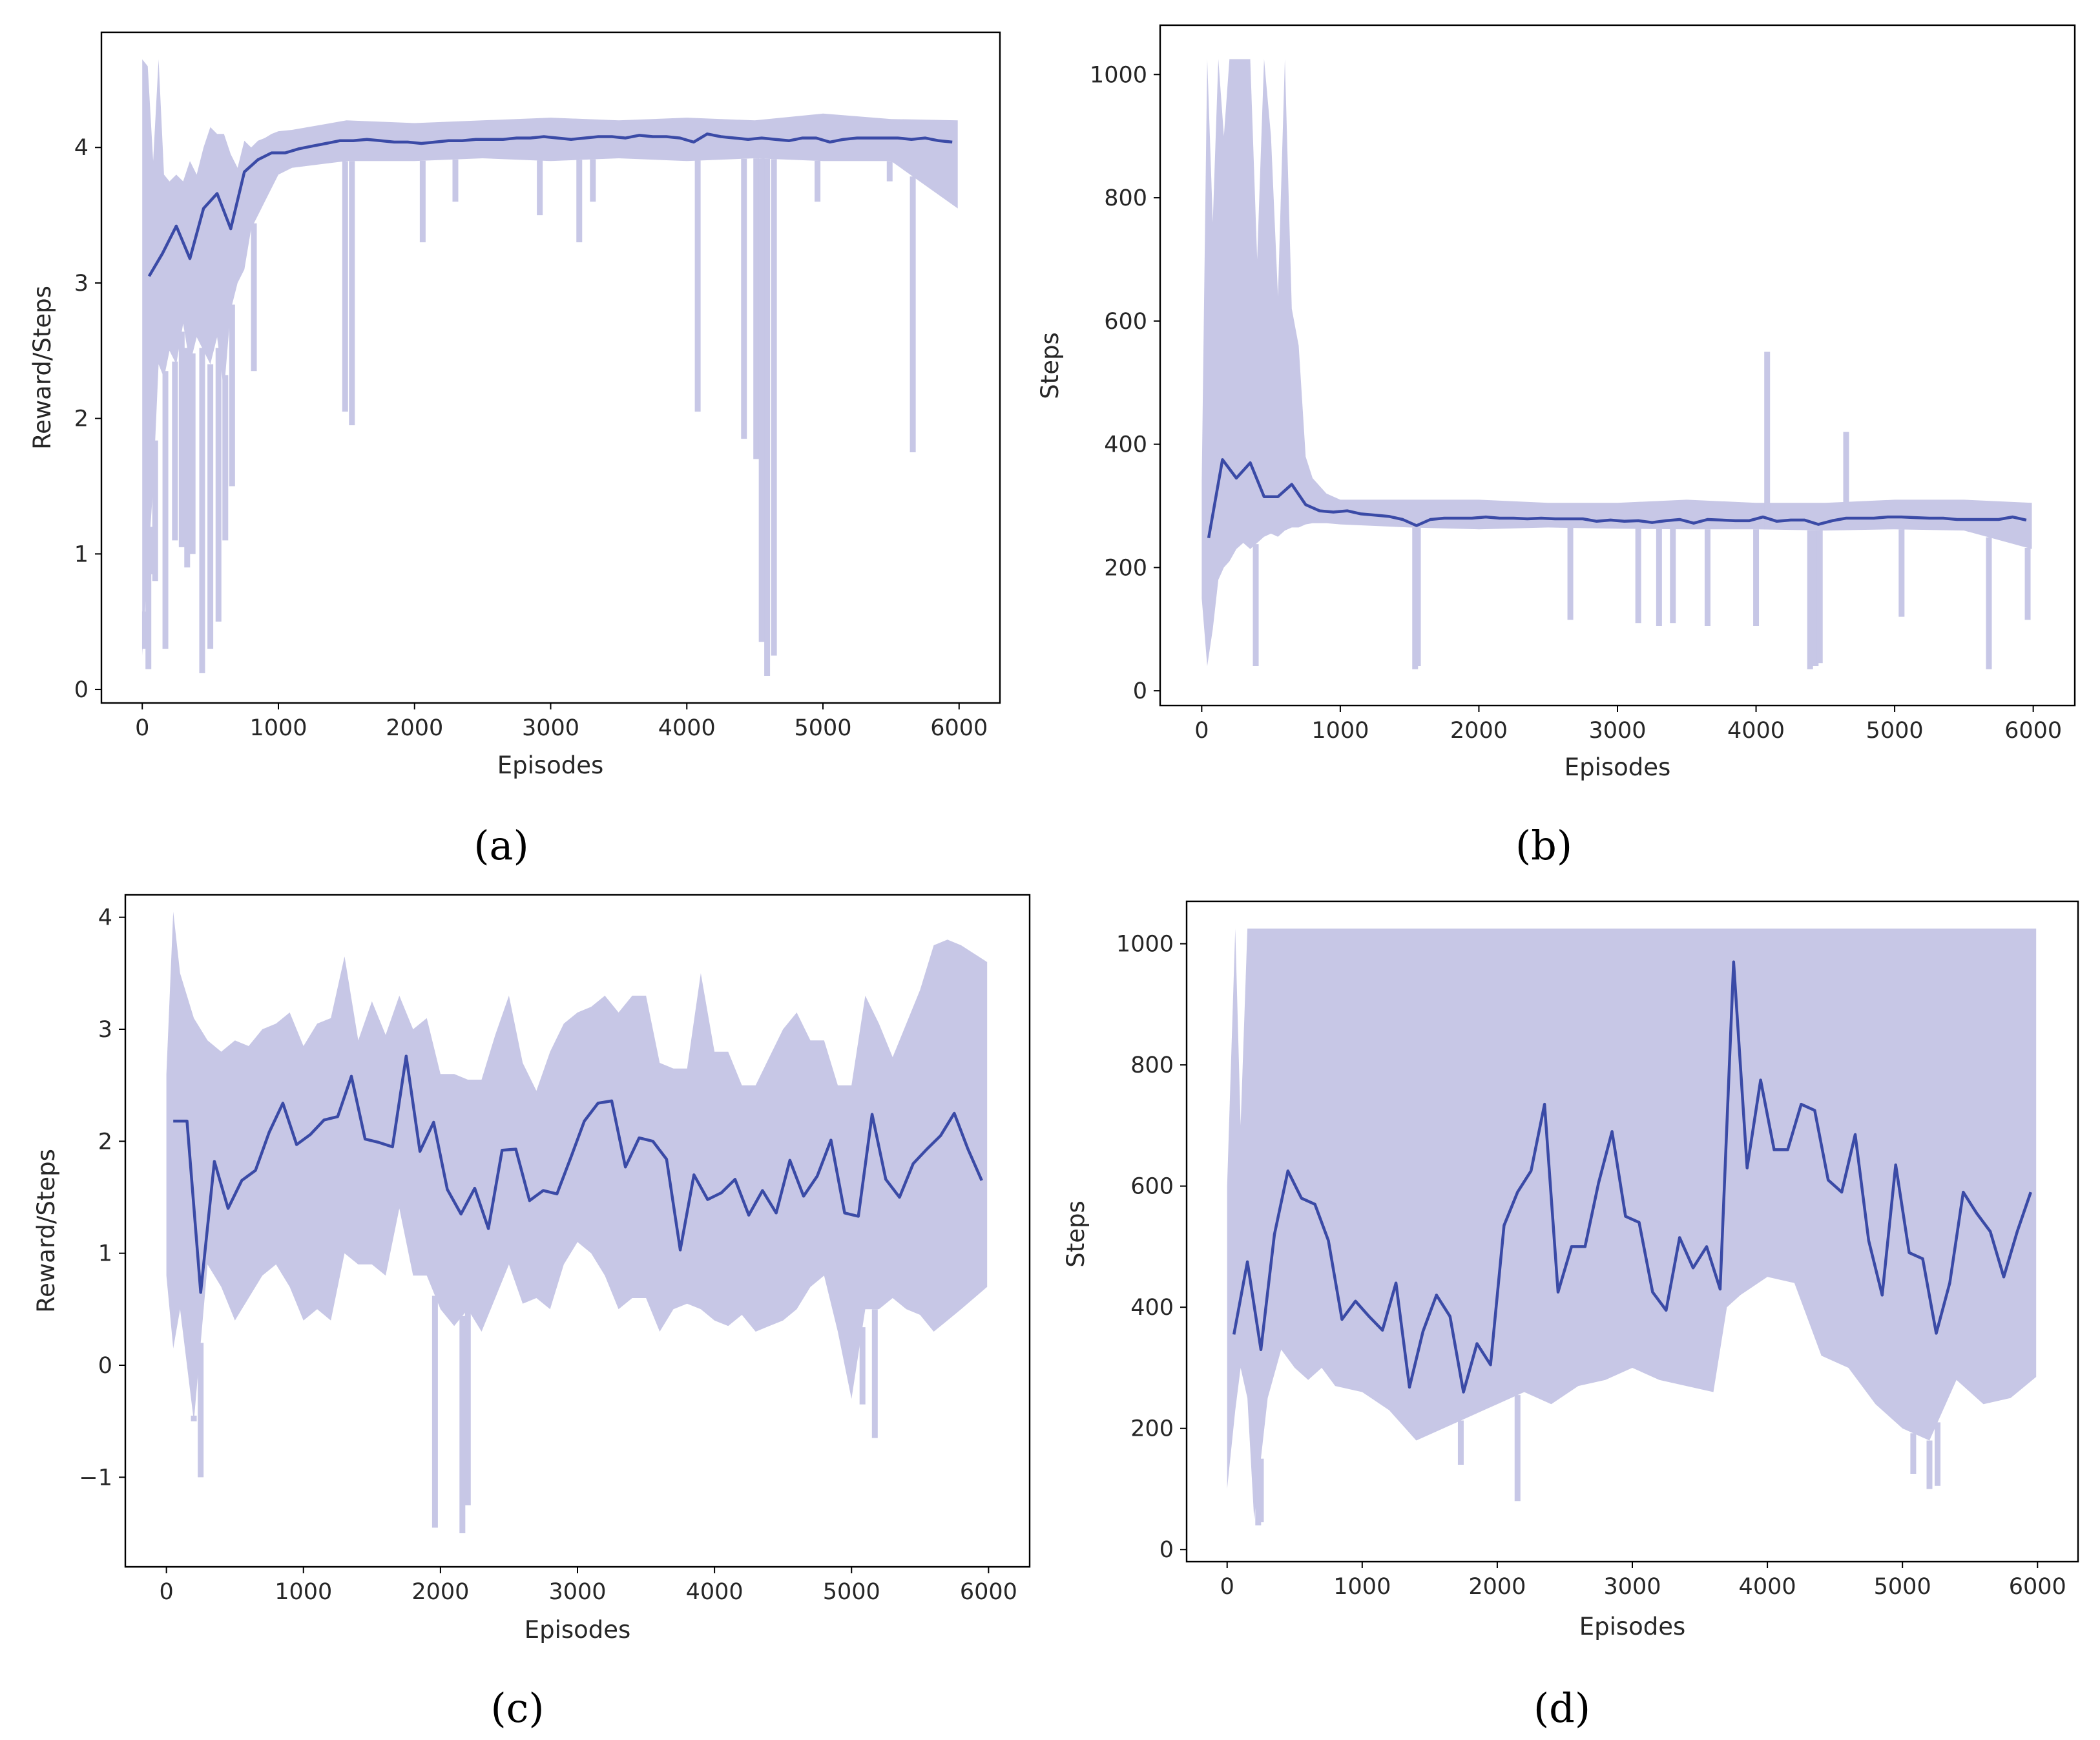  I want to click on raw-band-d, so click(1632, 1224).